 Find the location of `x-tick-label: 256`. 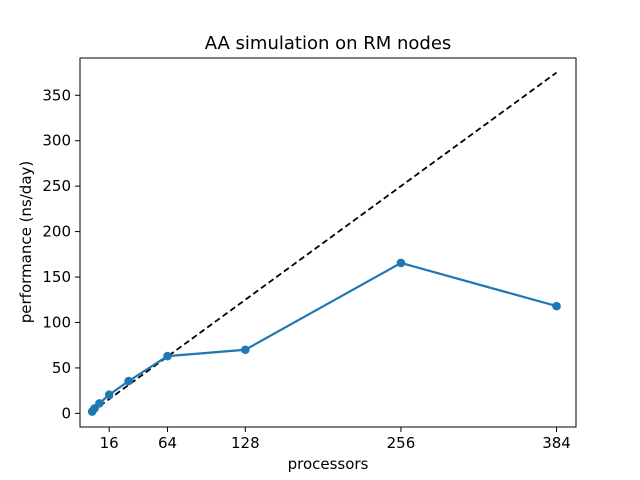

x-tick-label: 256 is located at coordinates (401, 443).